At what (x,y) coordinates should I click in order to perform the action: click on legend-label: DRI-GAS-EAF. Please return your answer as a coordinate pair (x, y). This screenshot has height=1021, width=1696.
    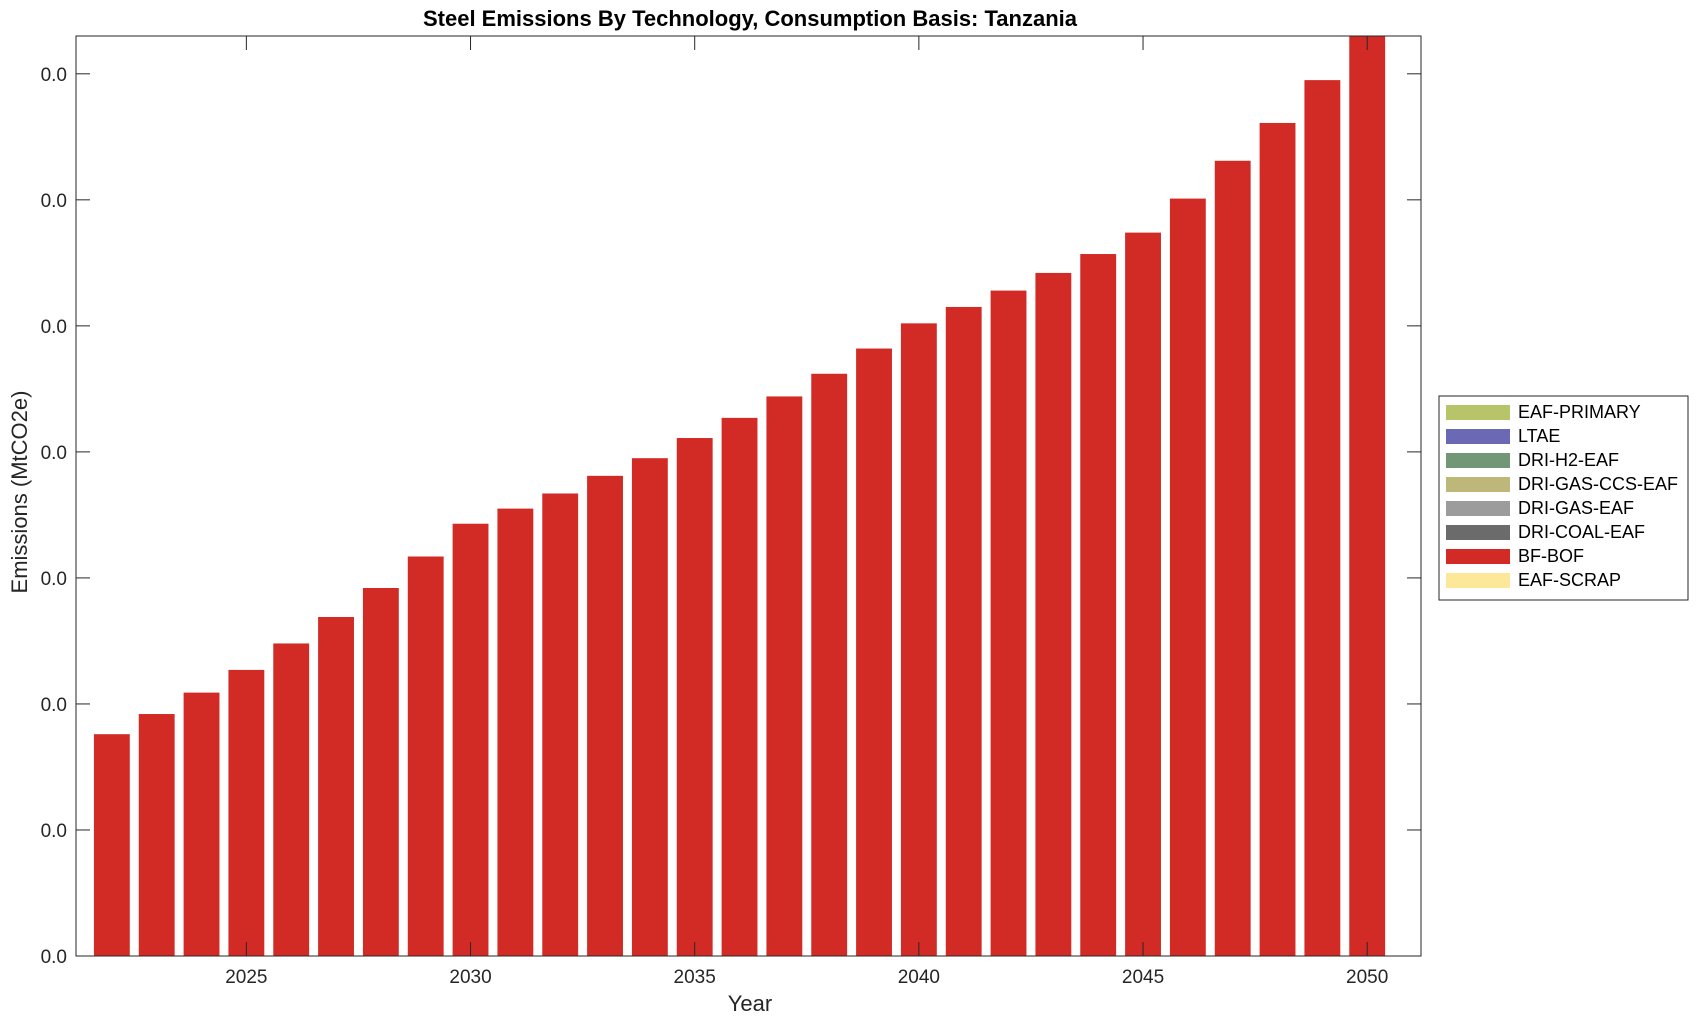
    Looking at the image, I should click on (1576, 508).